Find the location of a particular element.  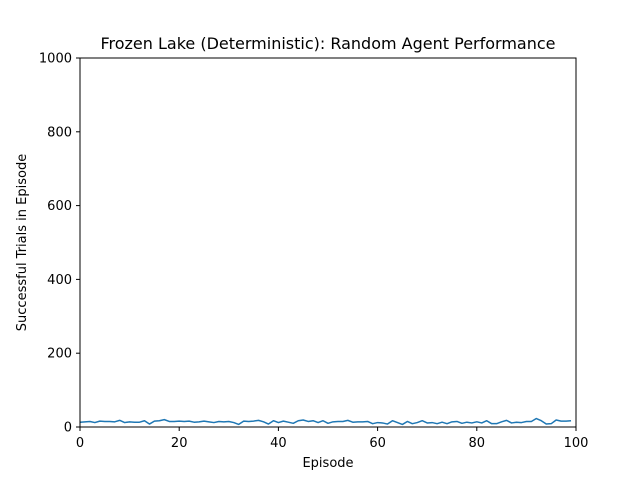

y-tick-label: 400 is located at coordinates (59, 280).